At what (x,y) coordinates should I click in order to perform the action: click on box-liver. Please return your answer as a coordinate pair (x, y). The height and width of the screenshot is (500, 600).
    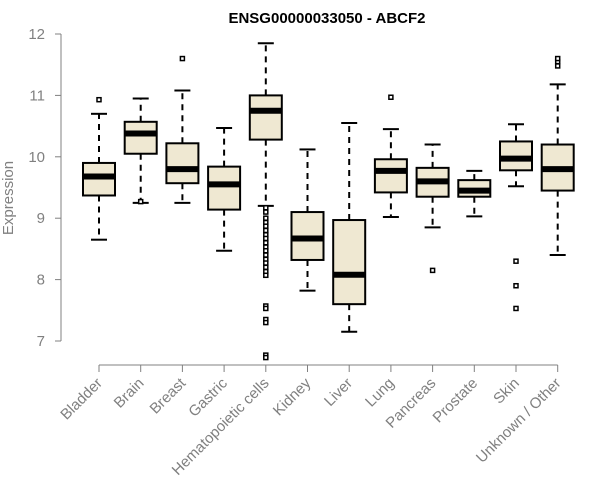
    Looking at the image, I should click on (349, 227).